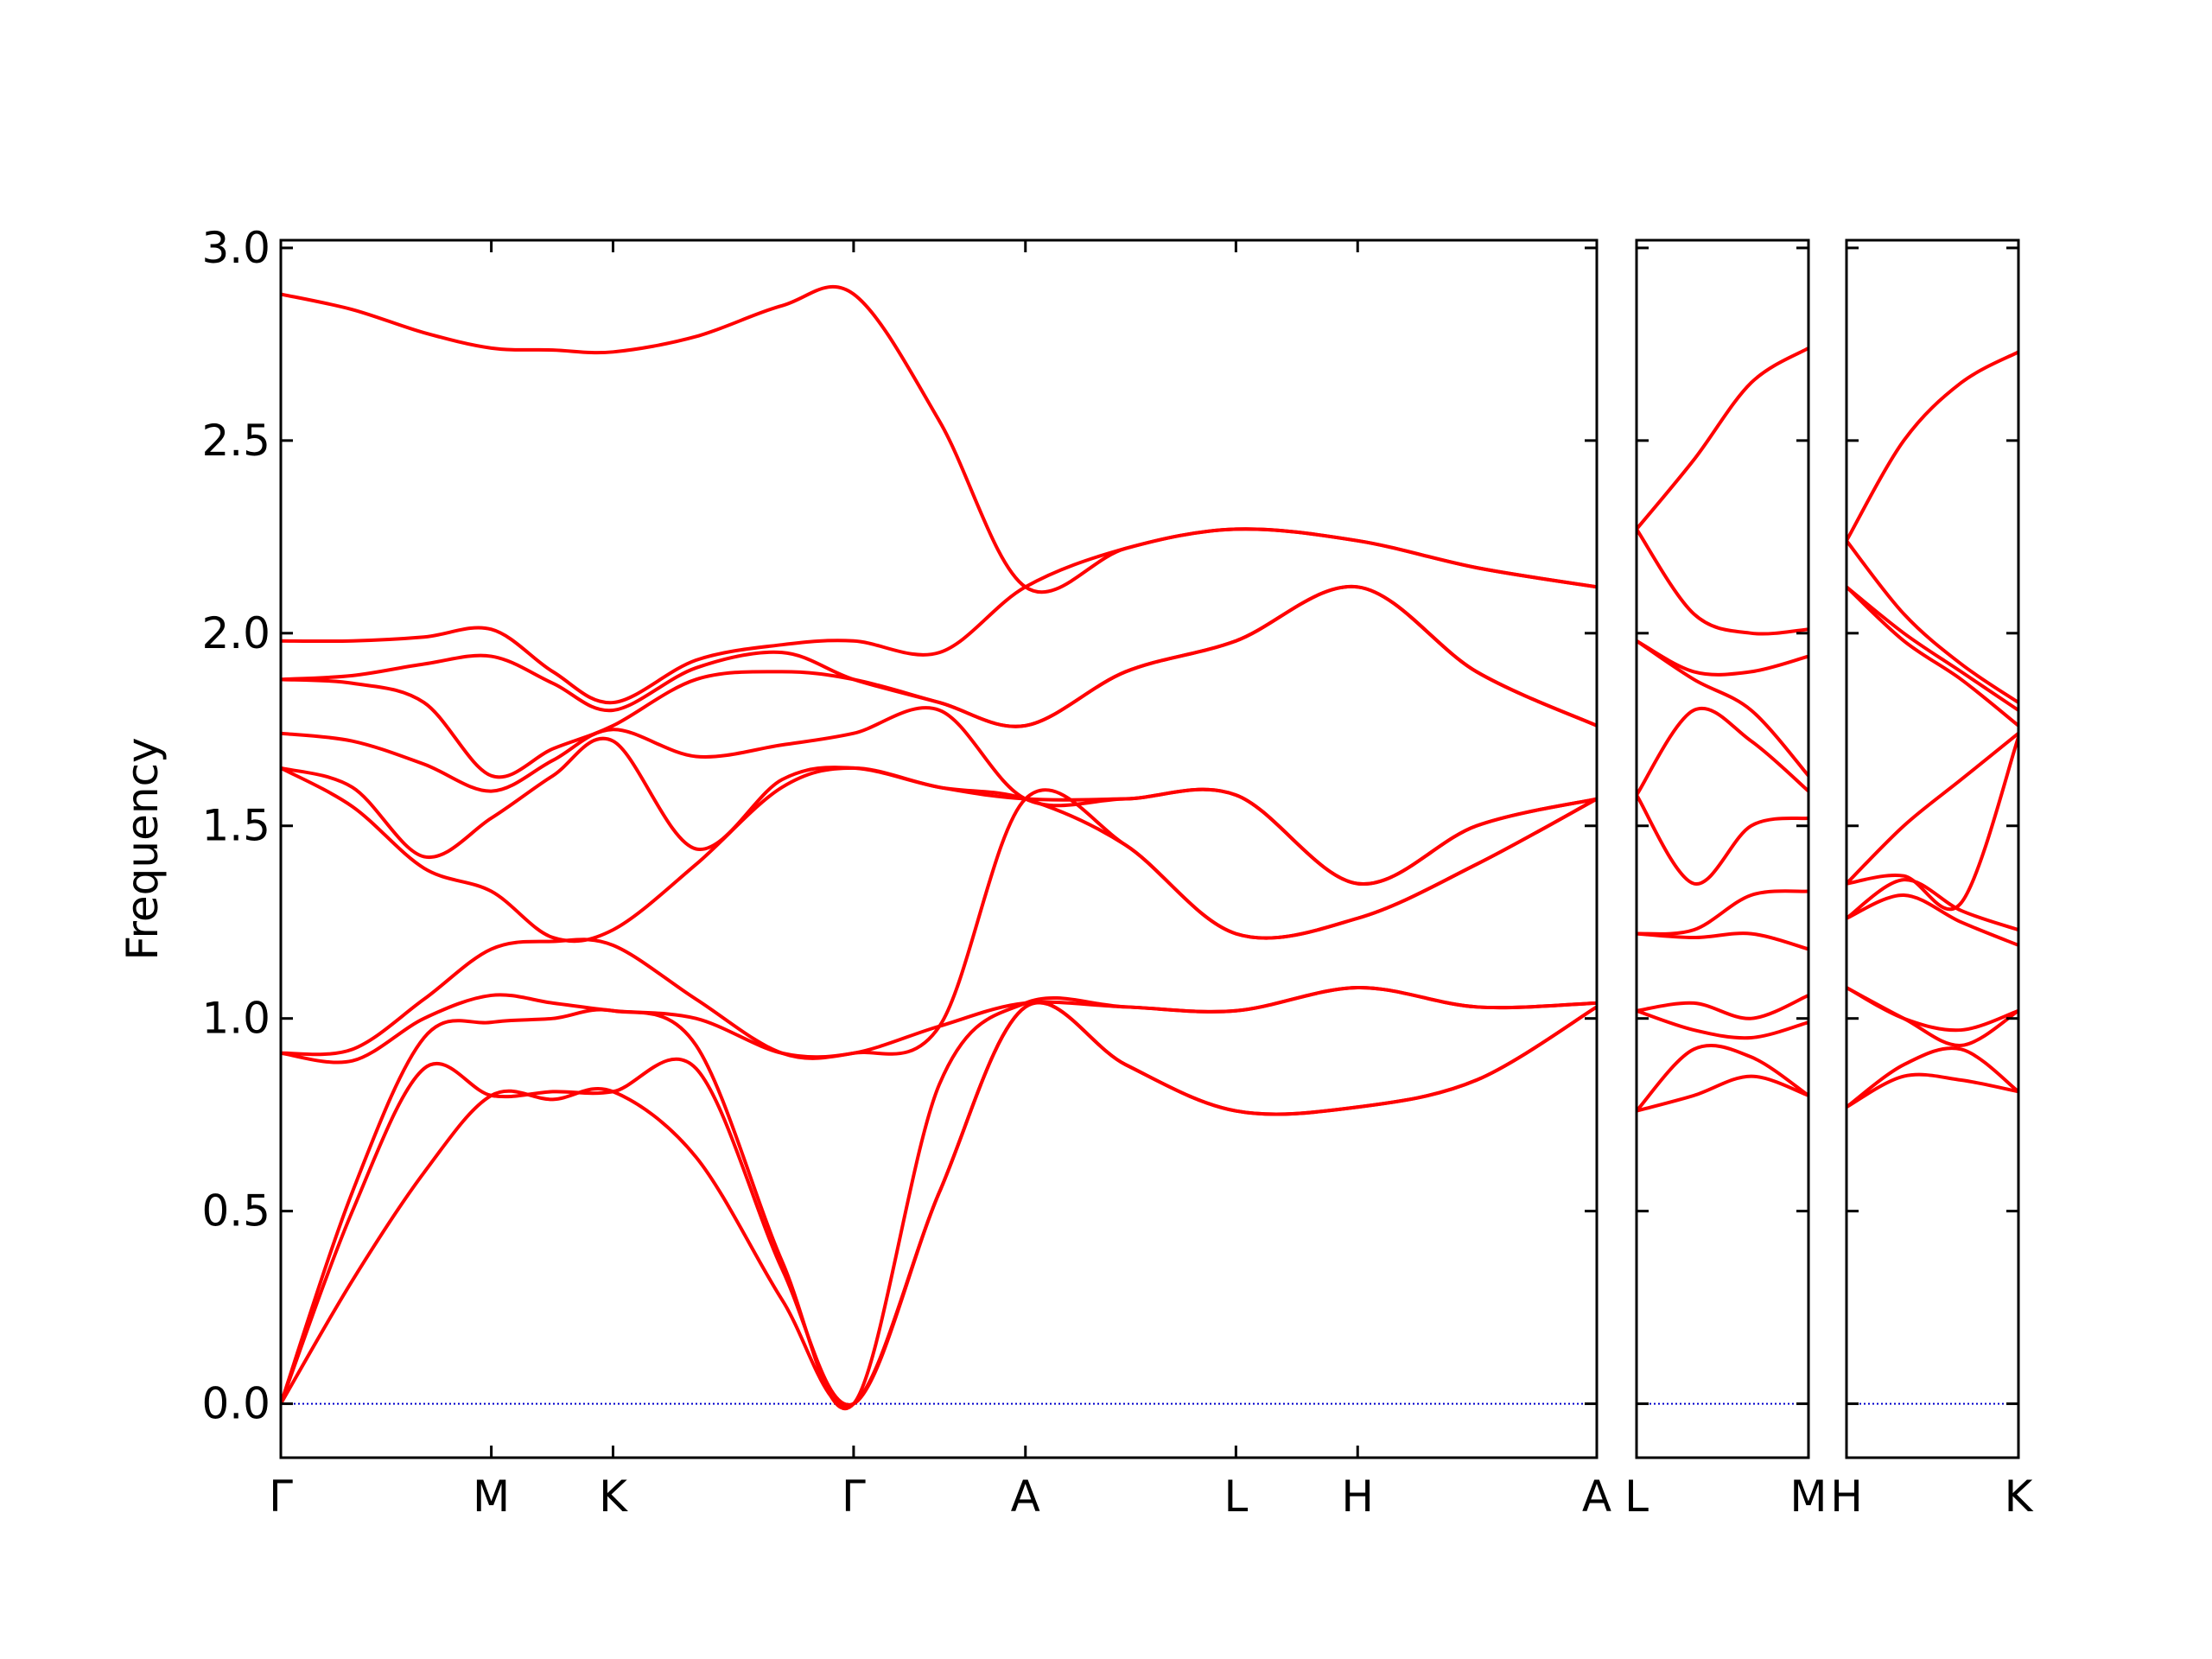 This screenshot has height=1659, width=2212. Describe the element at coordinates (235, 633) in the screenshot. I see `y-tick-label: 2.0` at that location.